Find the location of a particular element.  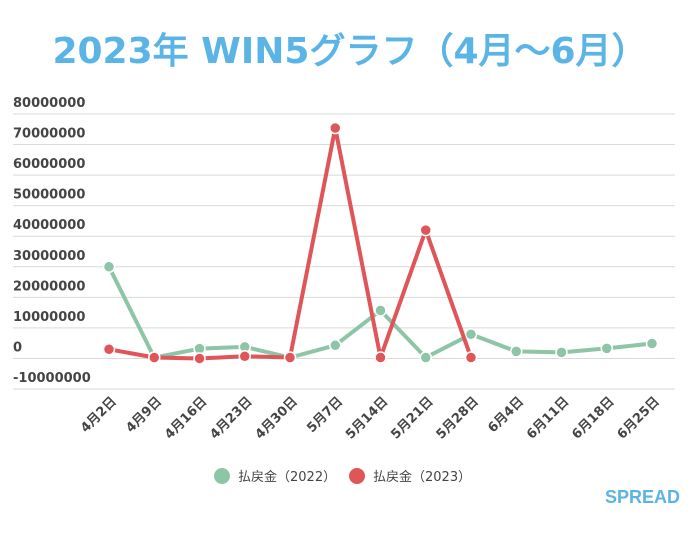

legend-label: 払戻金（2022） is located at coordinates (287, 477).